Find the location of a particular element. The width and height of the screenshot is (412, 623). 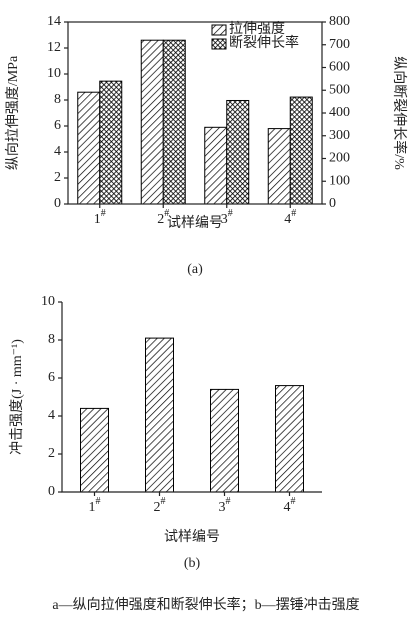

y2-tick-label: 600 is located at coordinates (339, 67).